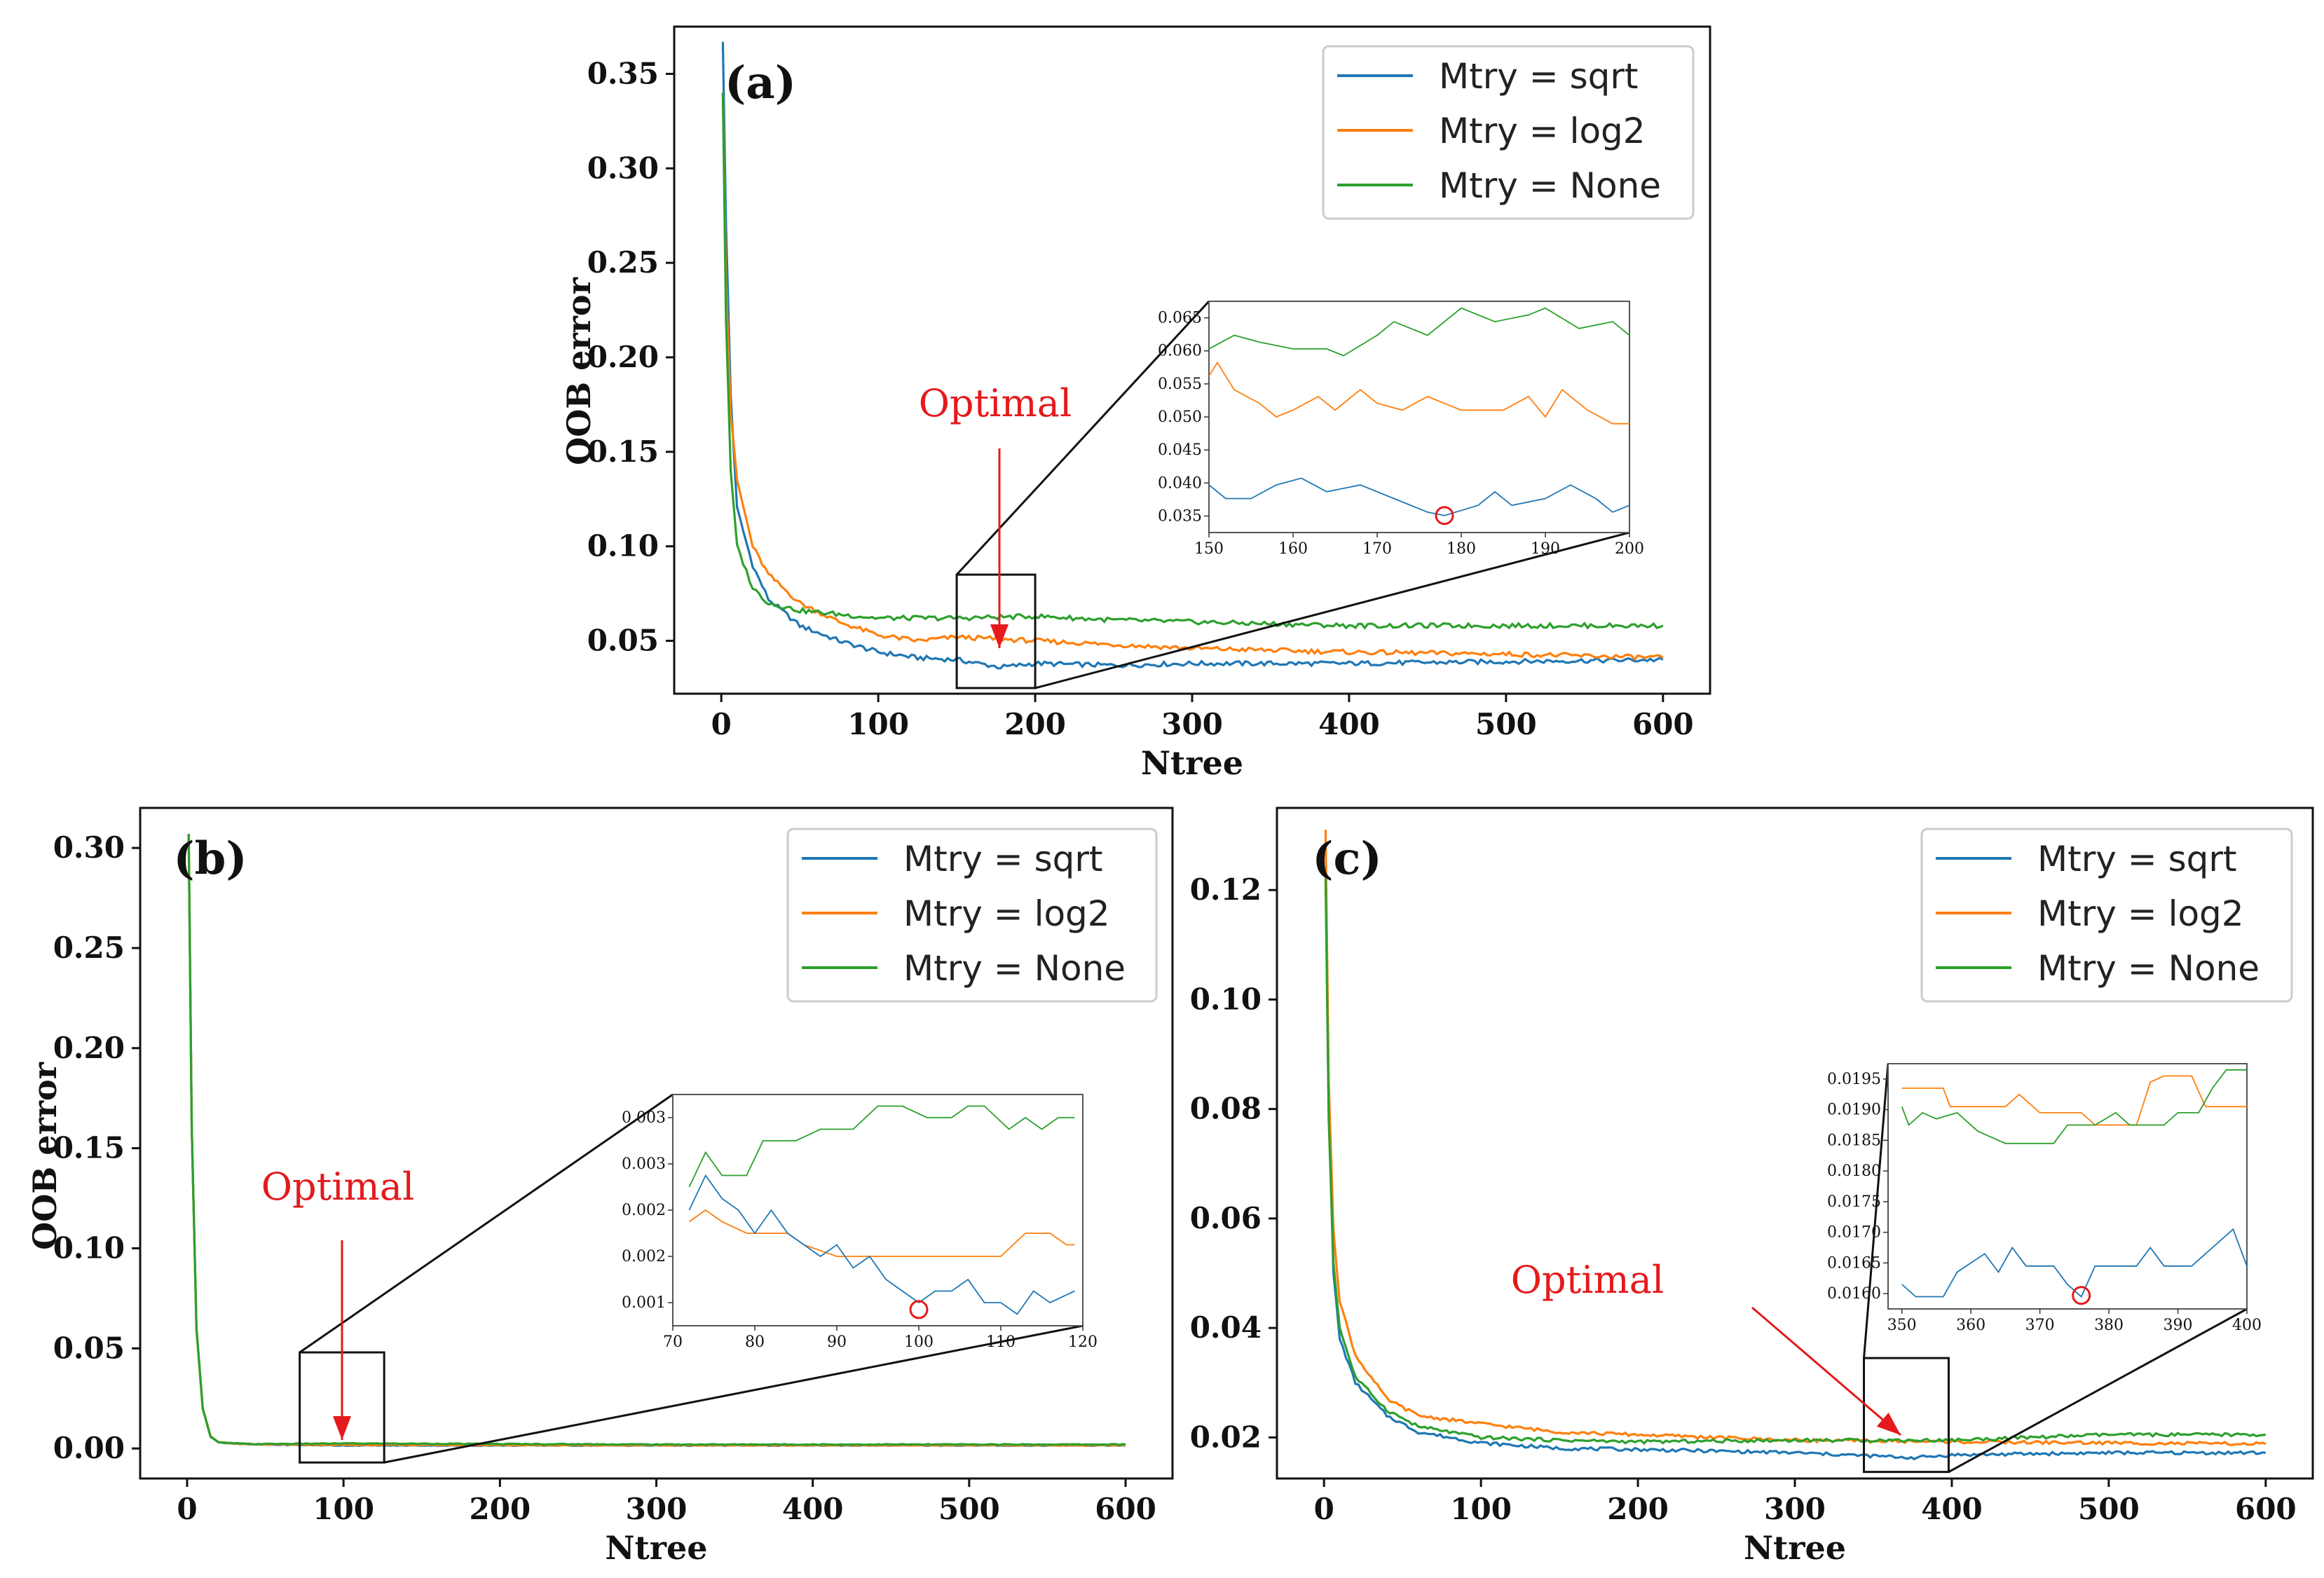 The width and height of the screenshot is (2324, 1578). Describe the element at coordinates (623, 168) in the screenshot. I see `y-tick-label: 0.30` at that location.